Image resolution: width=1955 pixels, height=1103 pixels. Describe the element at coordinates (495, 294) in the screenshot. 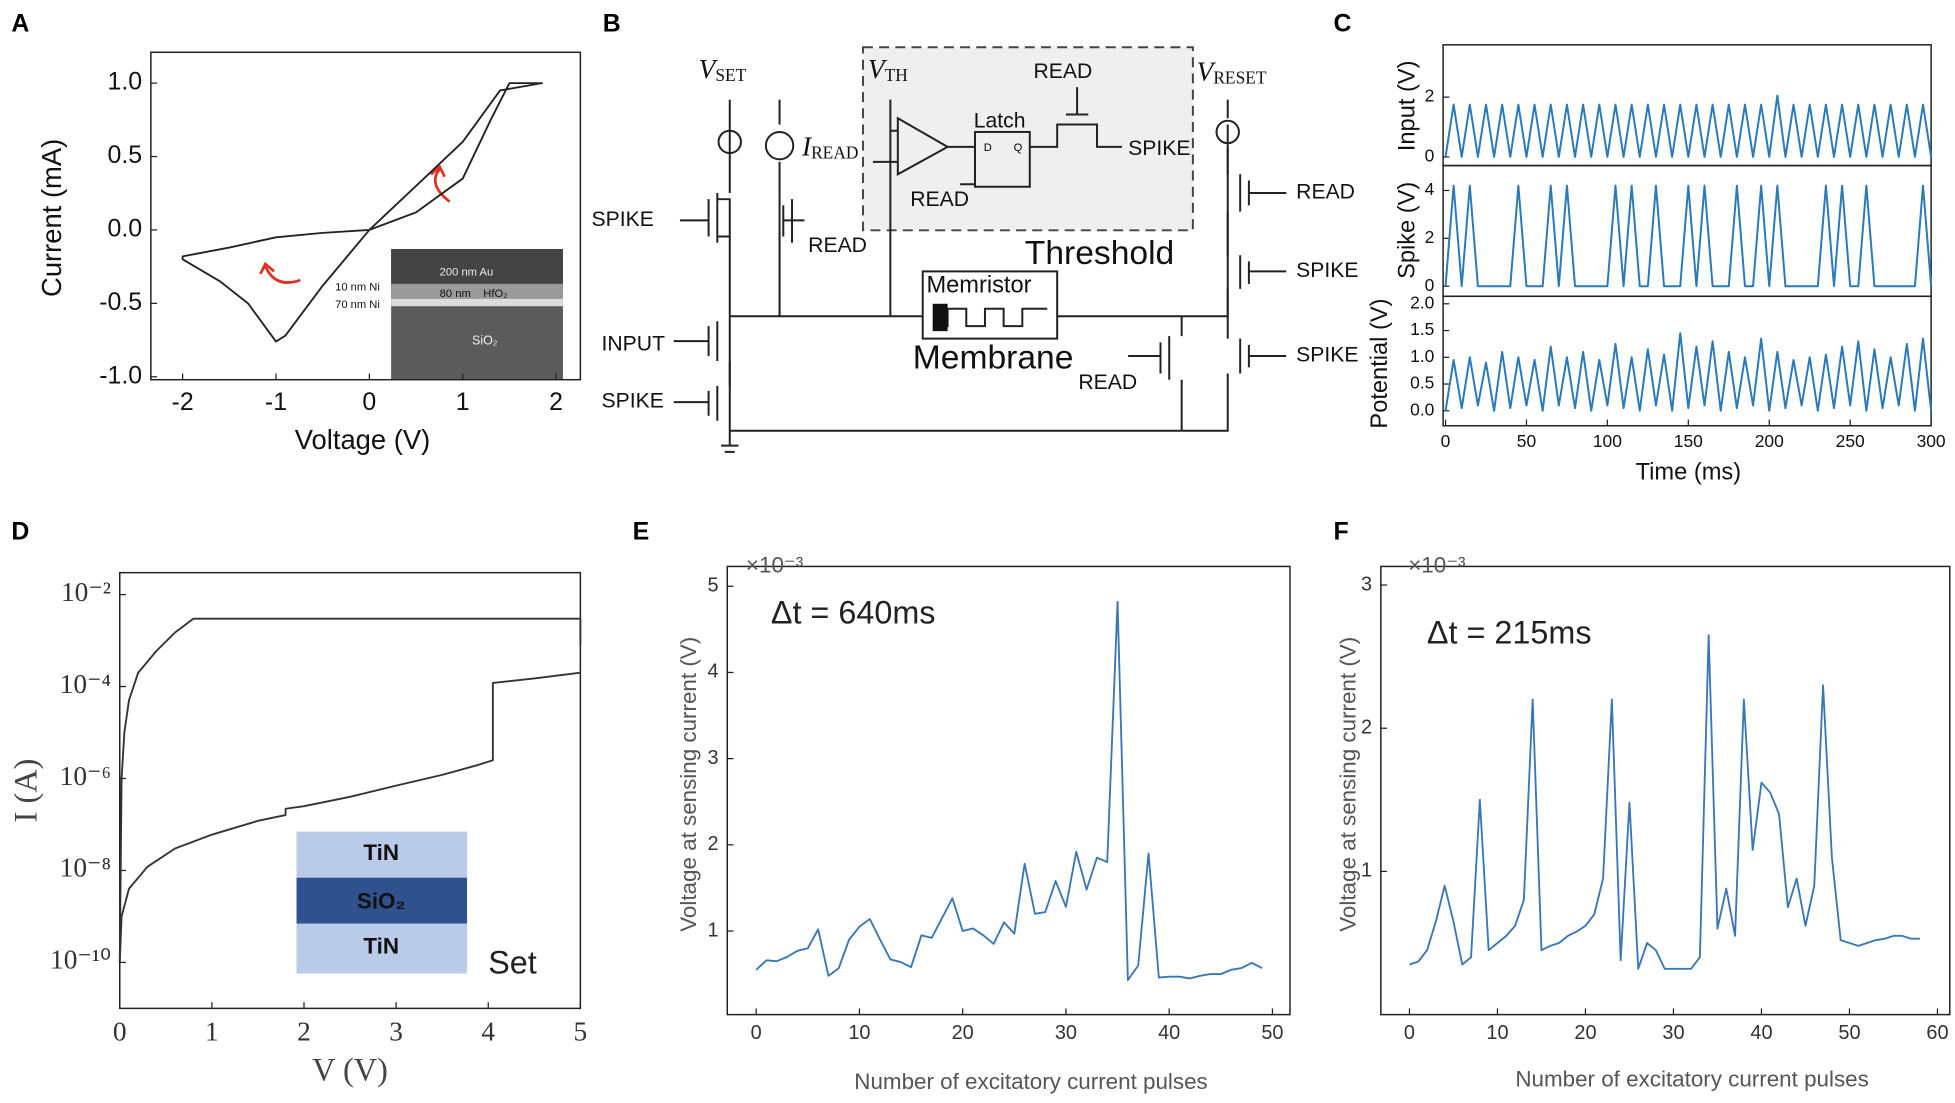

I see `inset-label: HfO₂` at that location.